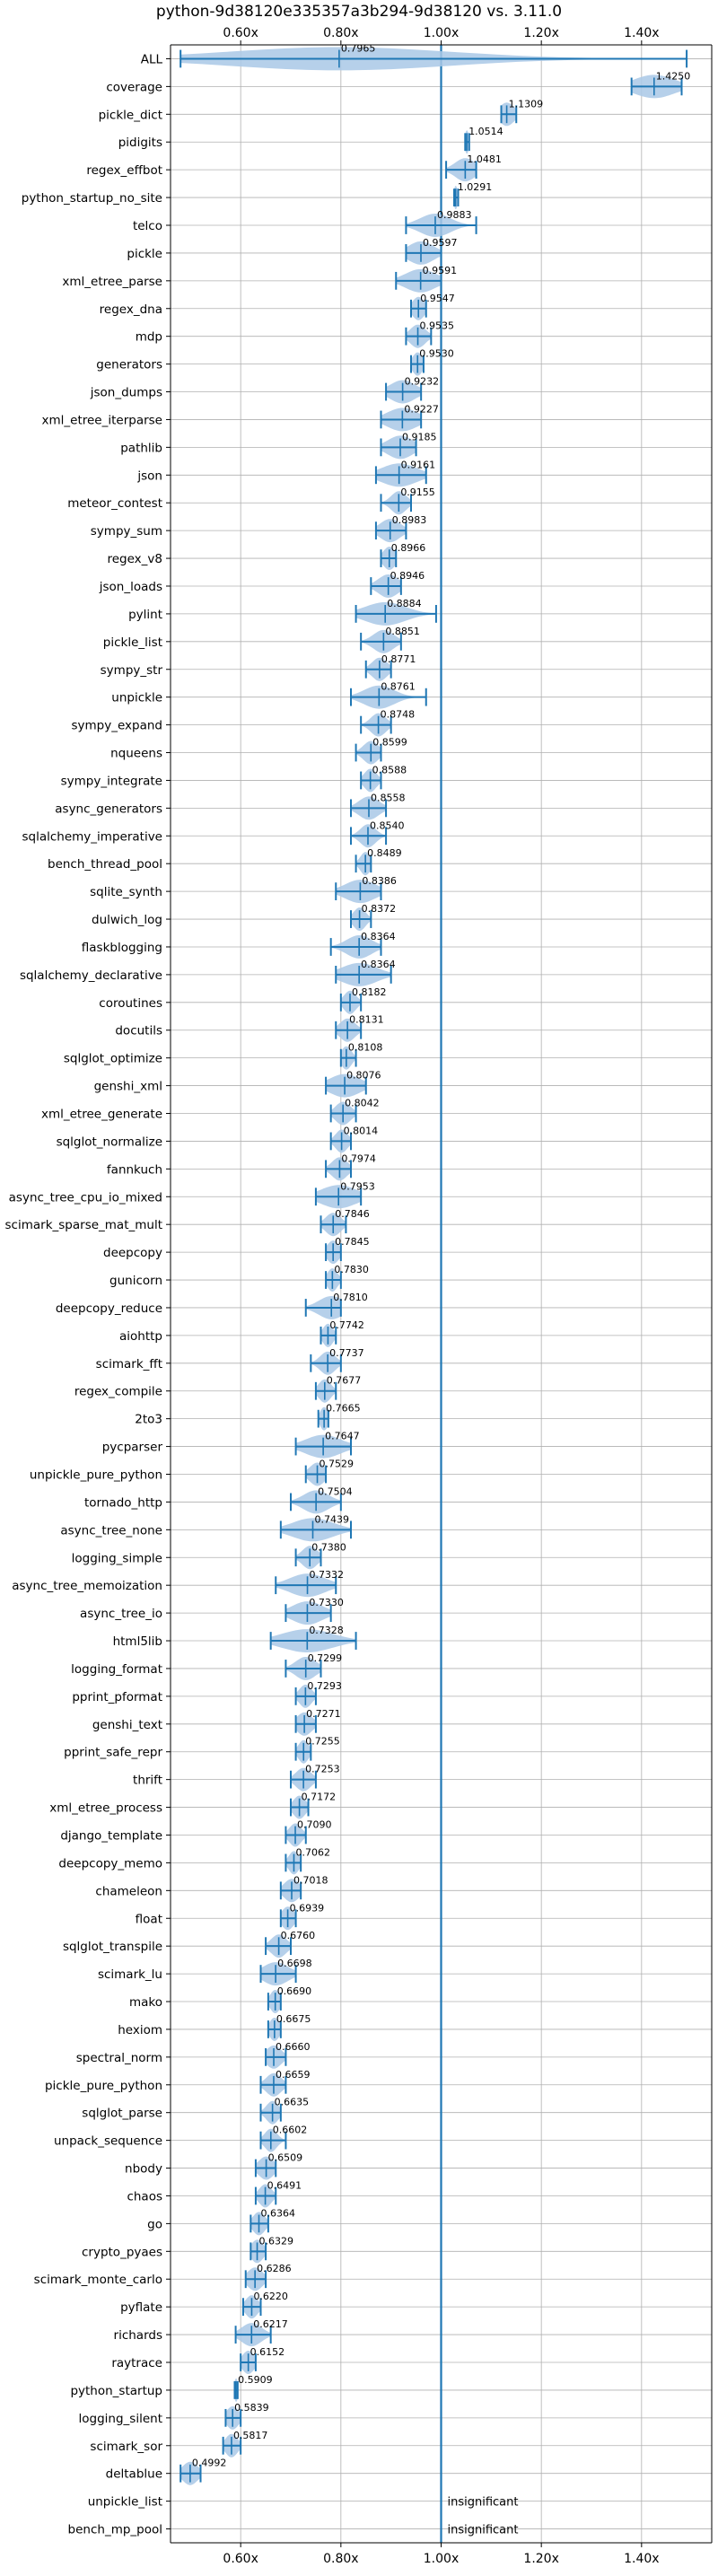 This screenshot has height=2576, width=718. Describe the element at coordinates (124, 170) in the screenshot. I see `y-tick-label: regex_effbot` at that location.